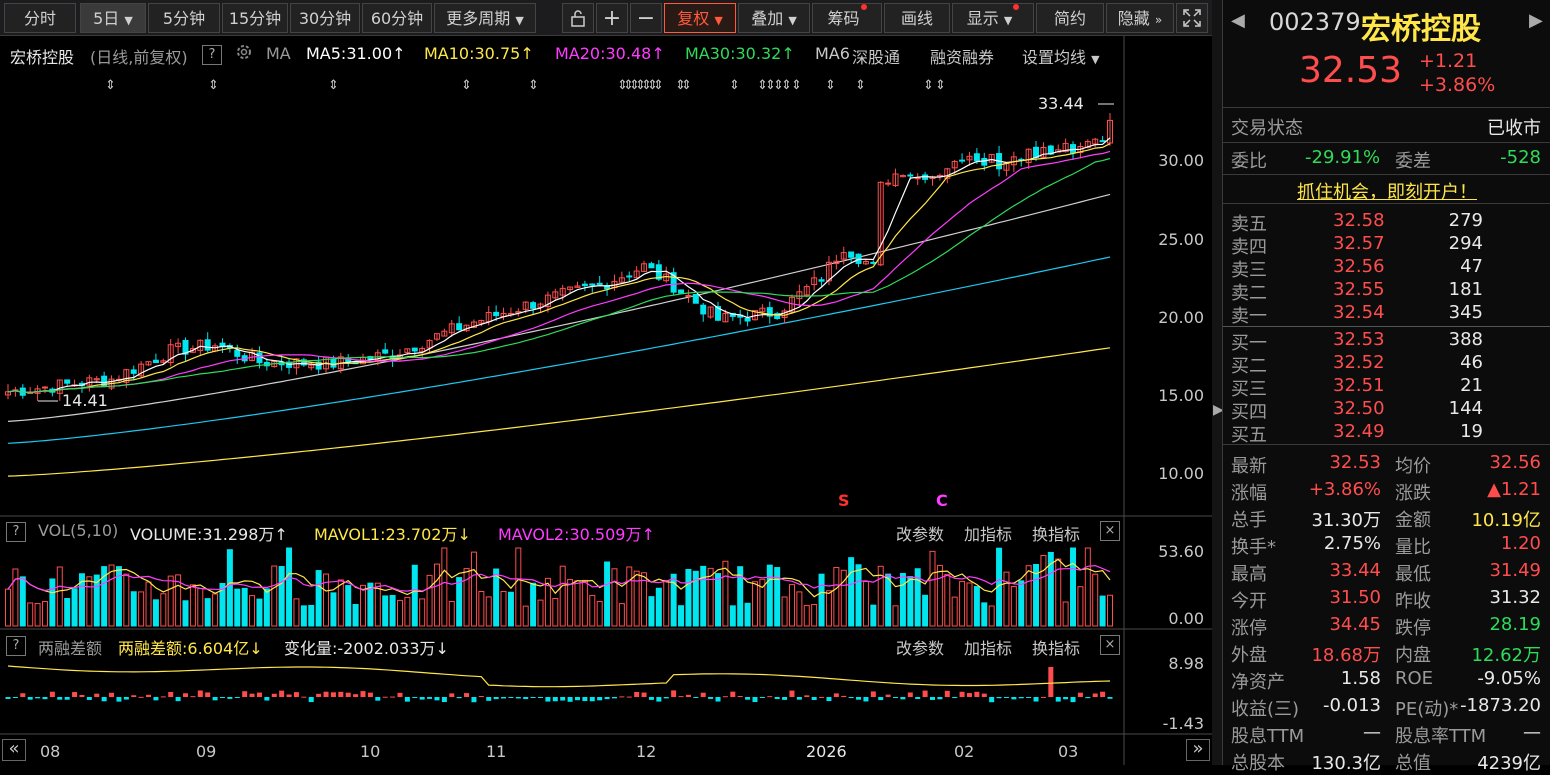 Image resolution: width=1550 pixels, height=775 pixels. I want to click on stat-label: 涨停, so click(1249, 628).